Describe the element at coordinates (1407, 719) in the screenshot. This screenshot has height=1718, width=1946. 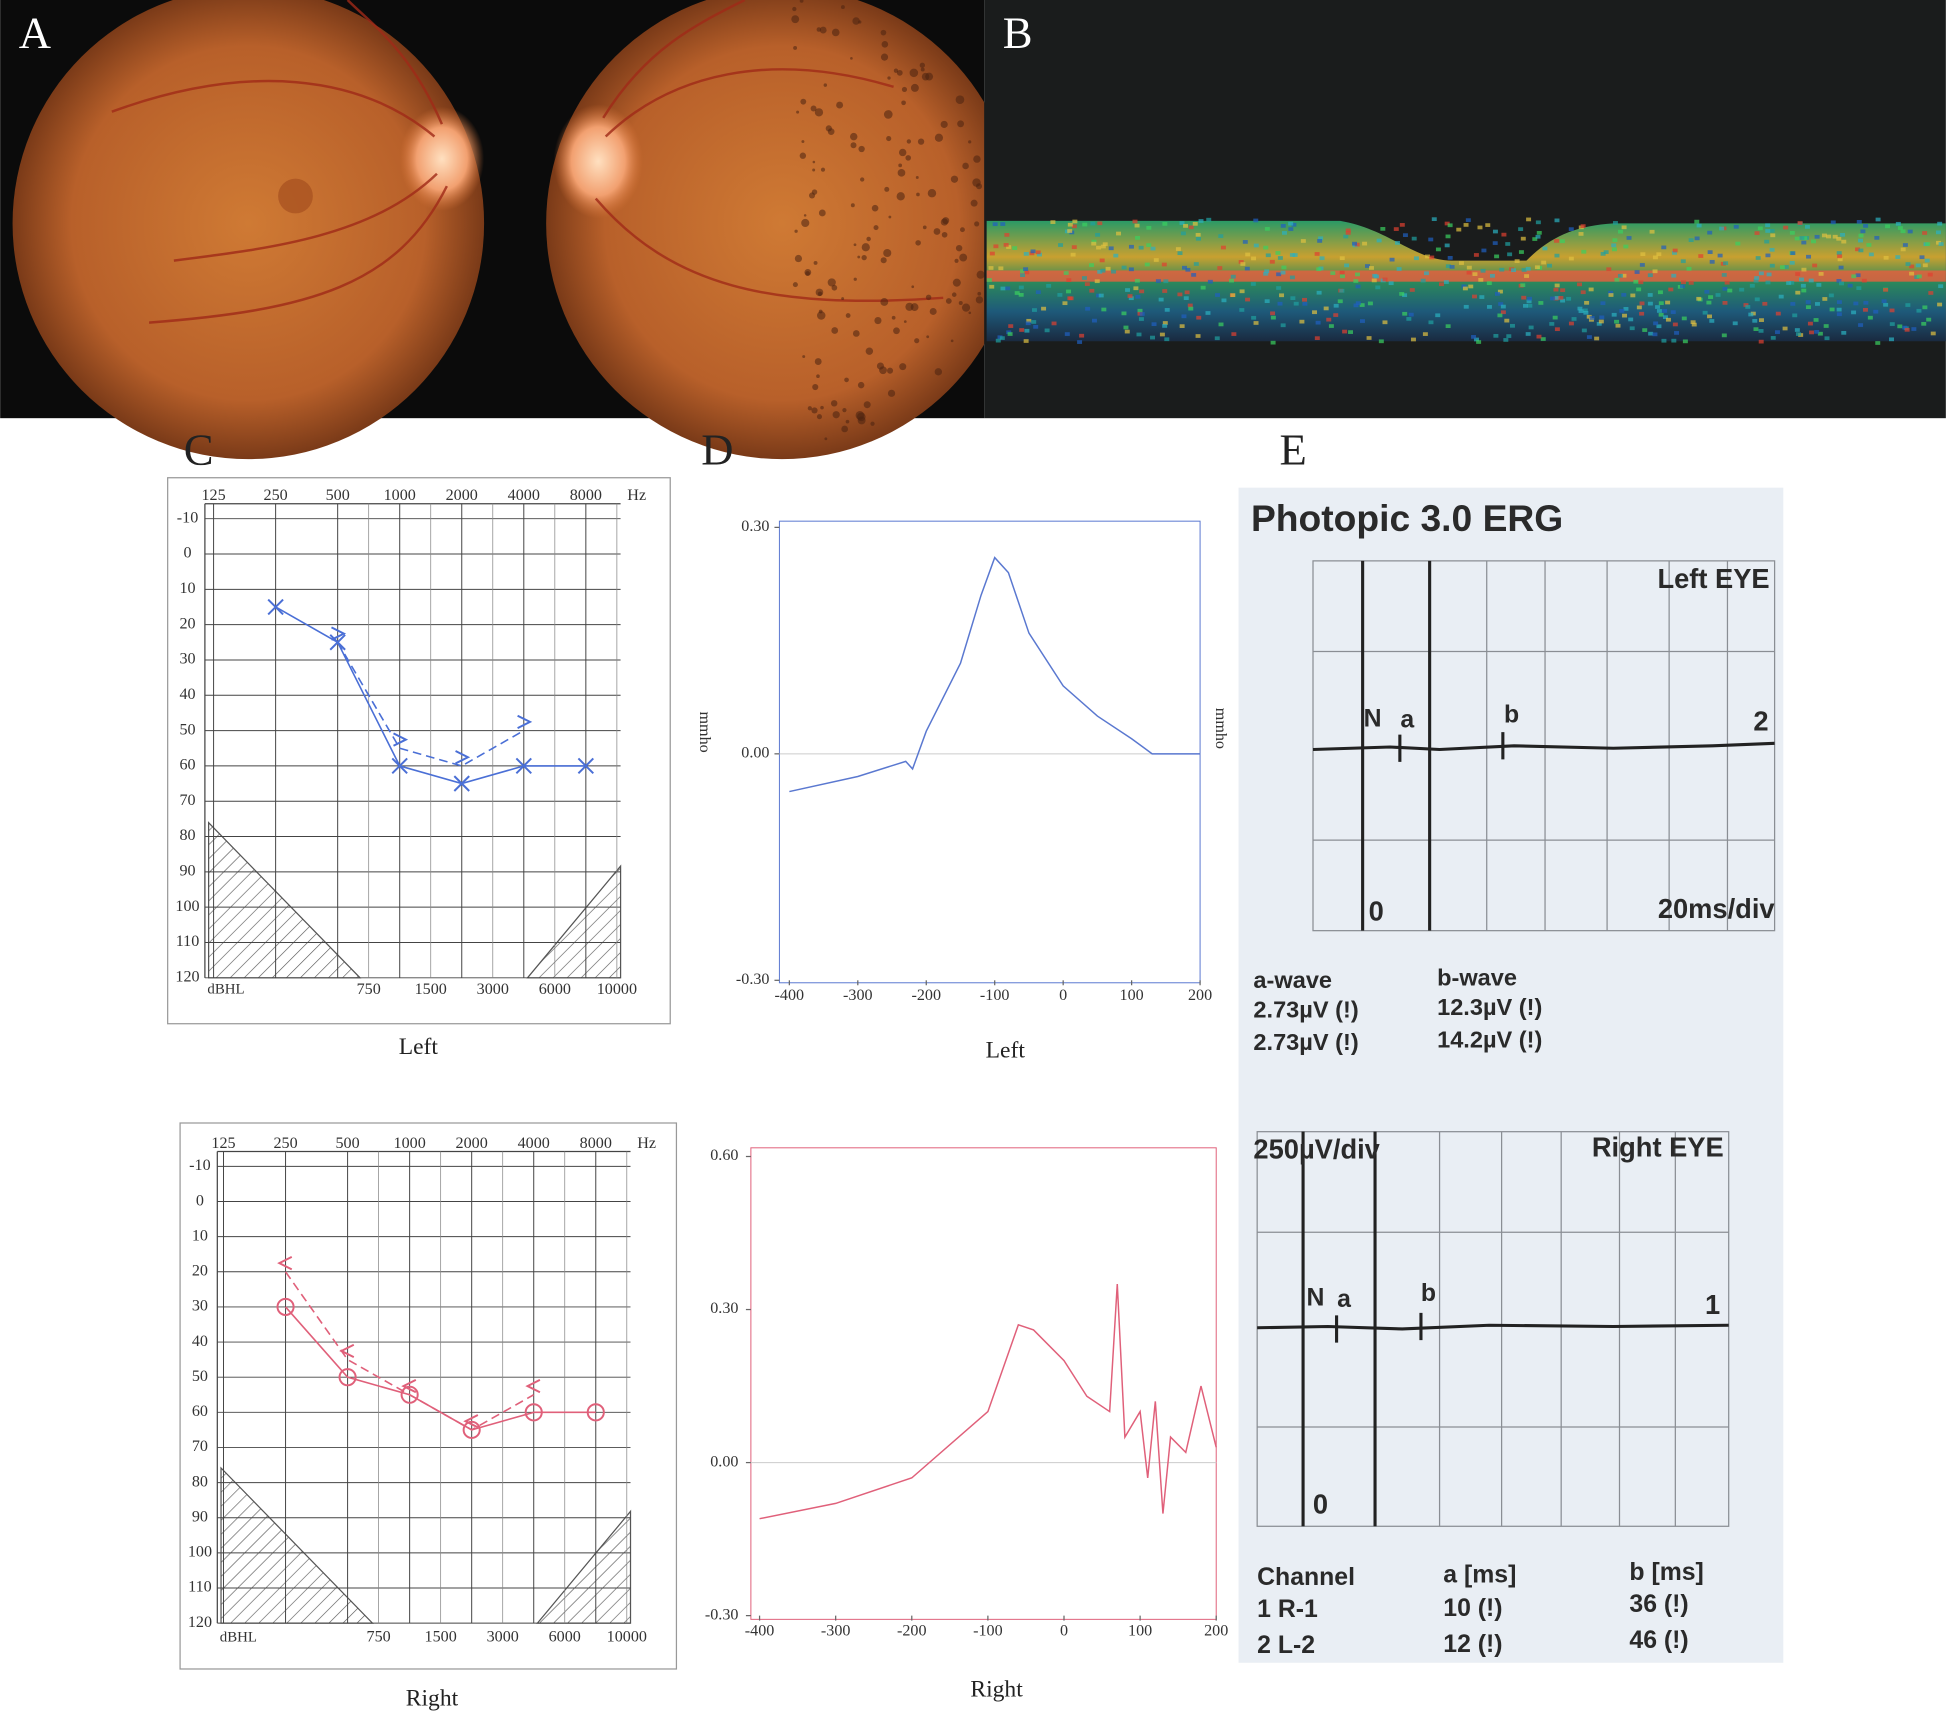
I see `marker-label: a` at that location.